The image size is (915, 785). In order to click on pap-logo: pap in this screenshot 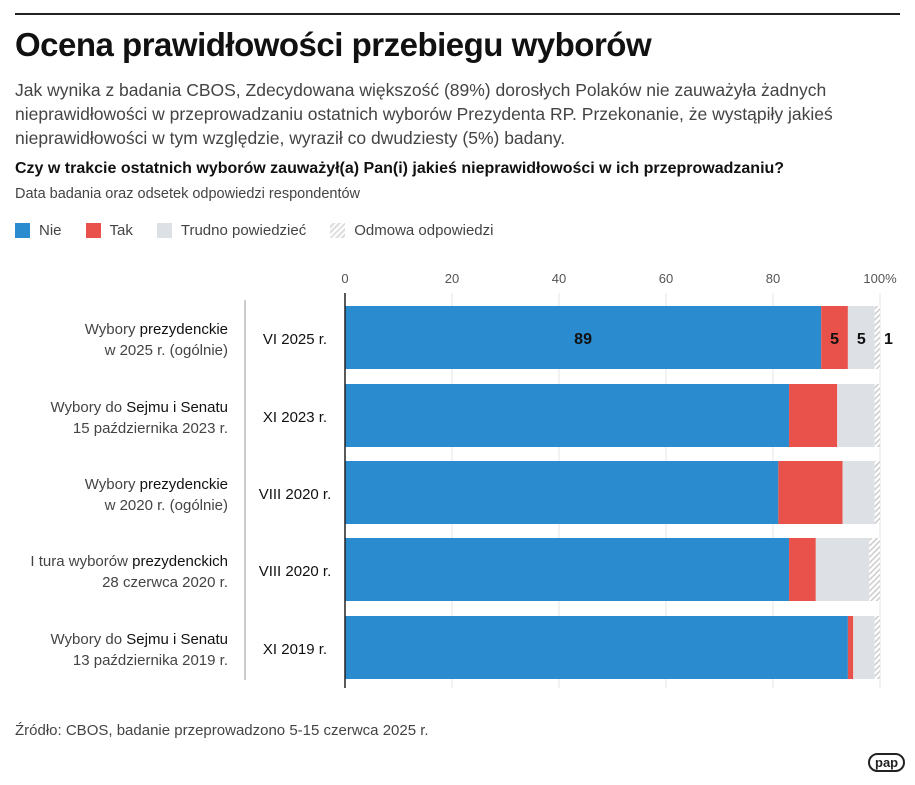, I will do `click(887, 762)`.